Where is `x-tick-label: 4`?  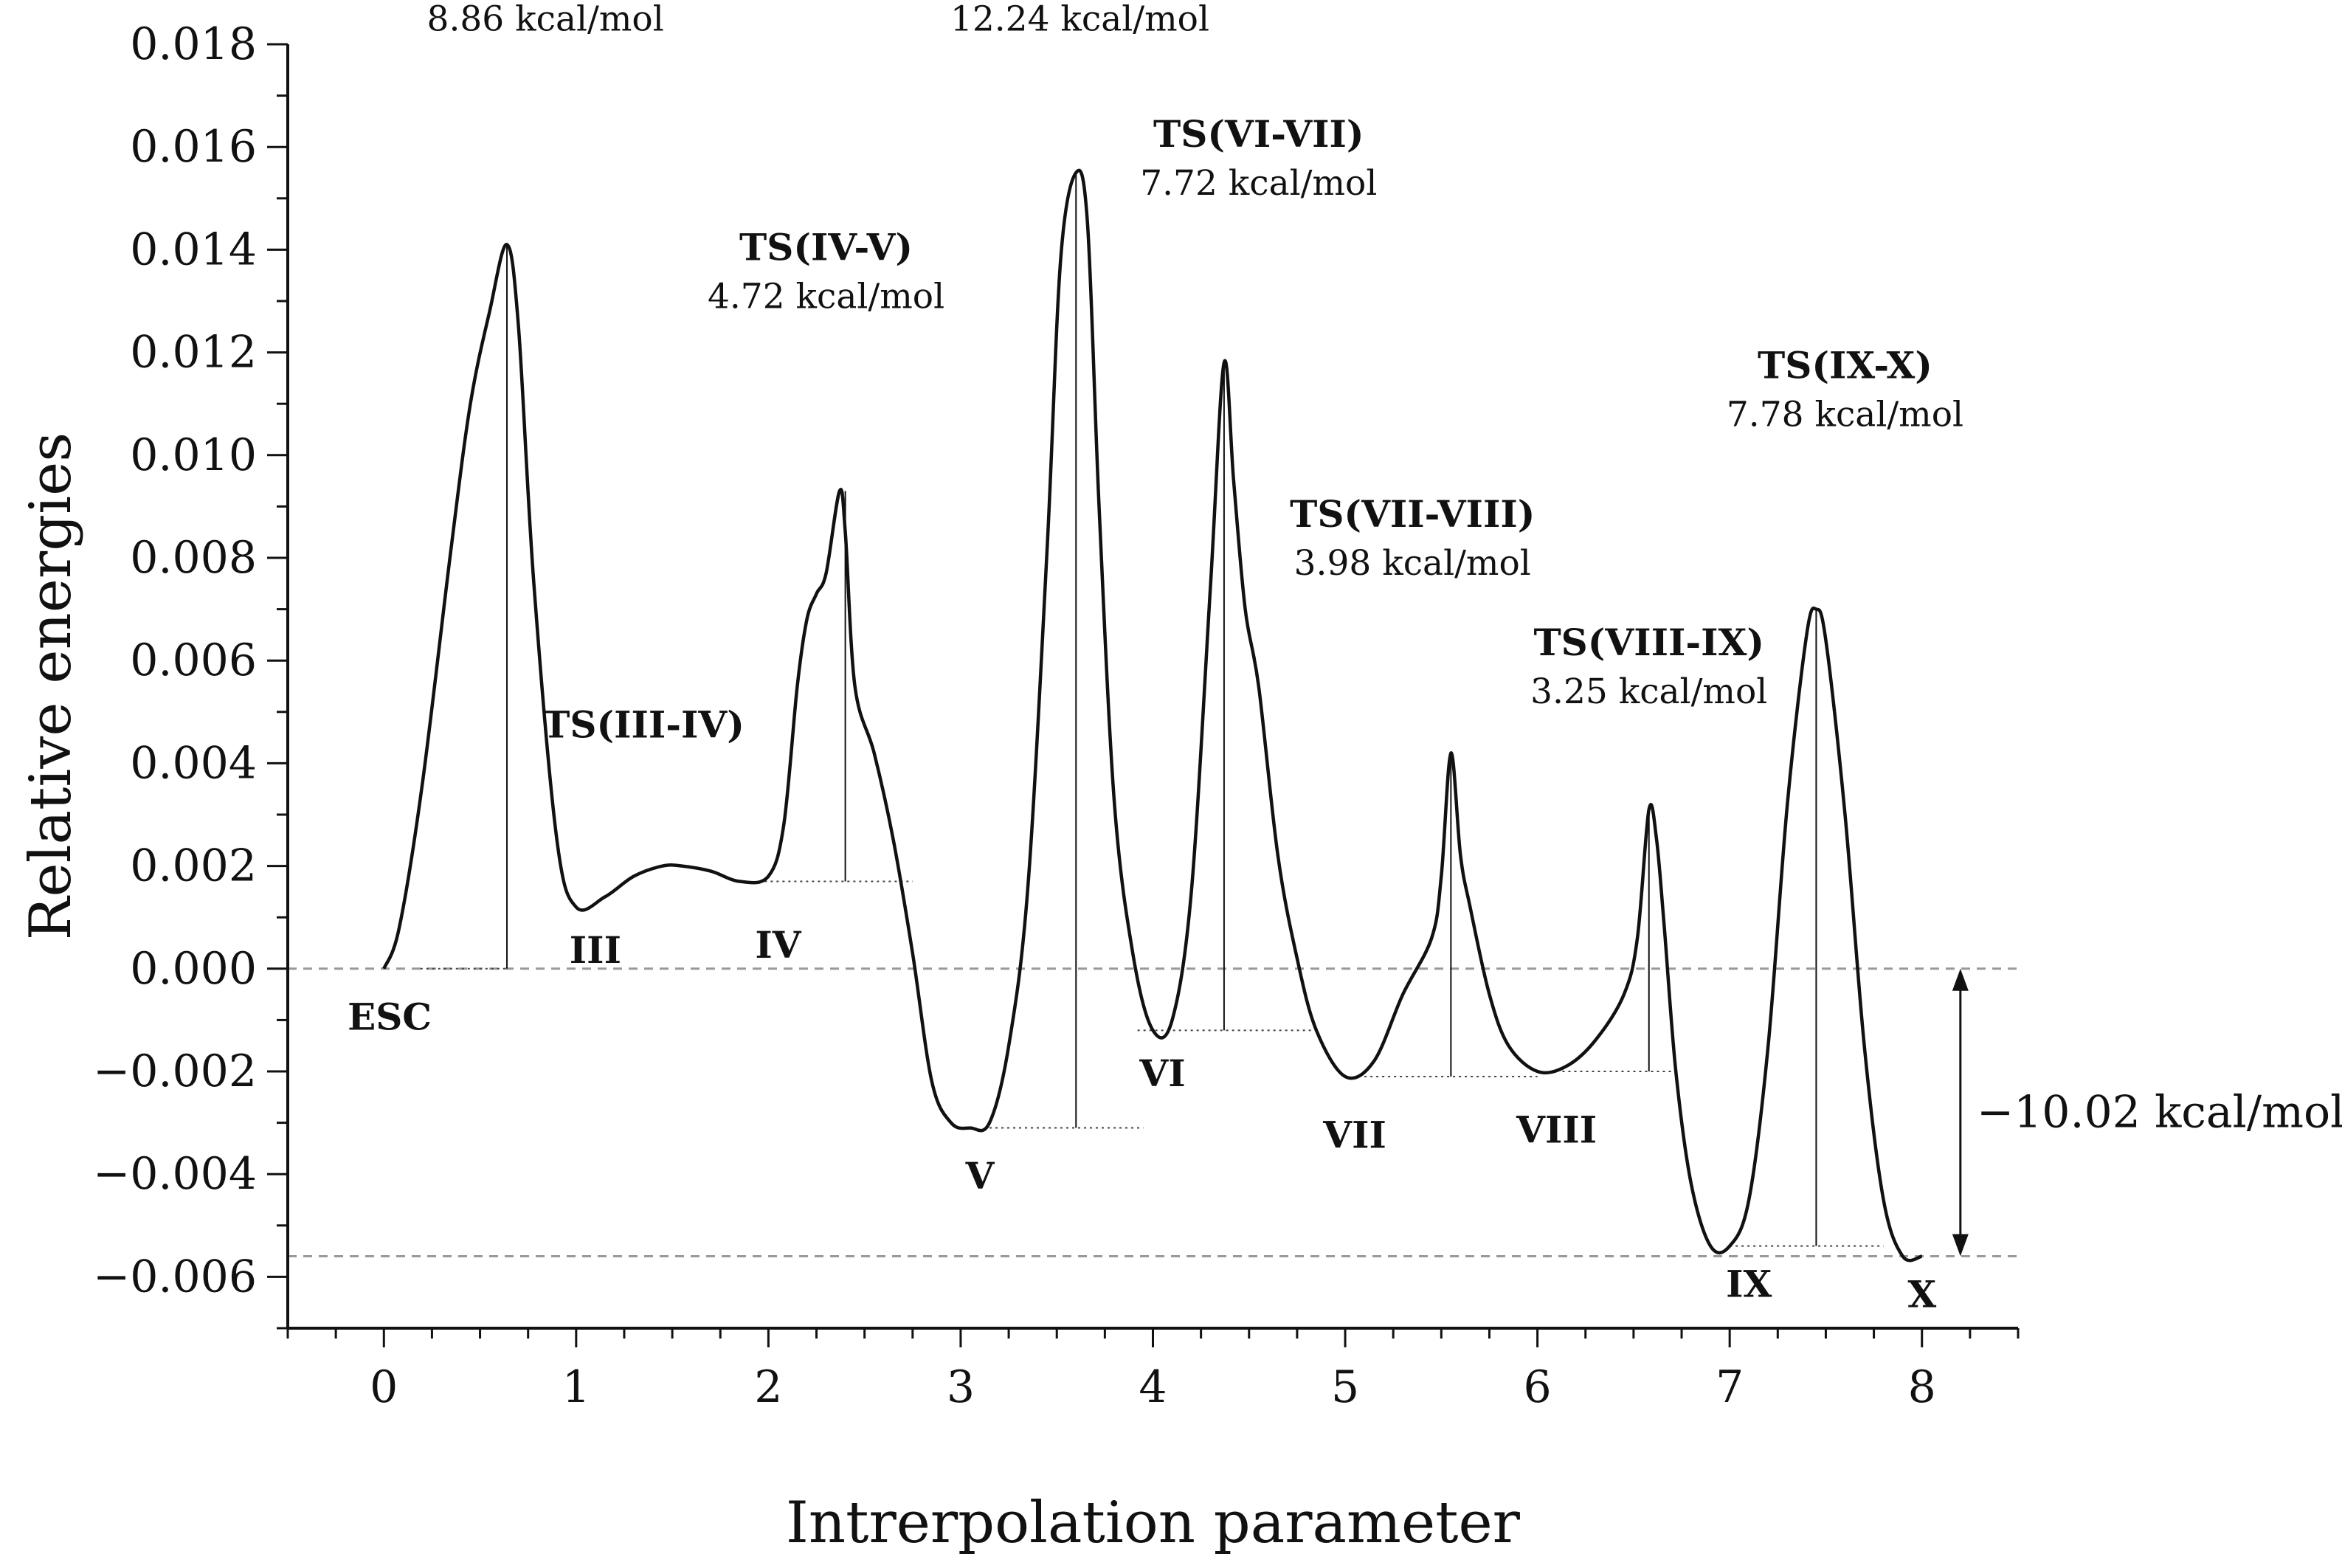 x-tick-label: 4 is located at coordinates (1153, 1387).